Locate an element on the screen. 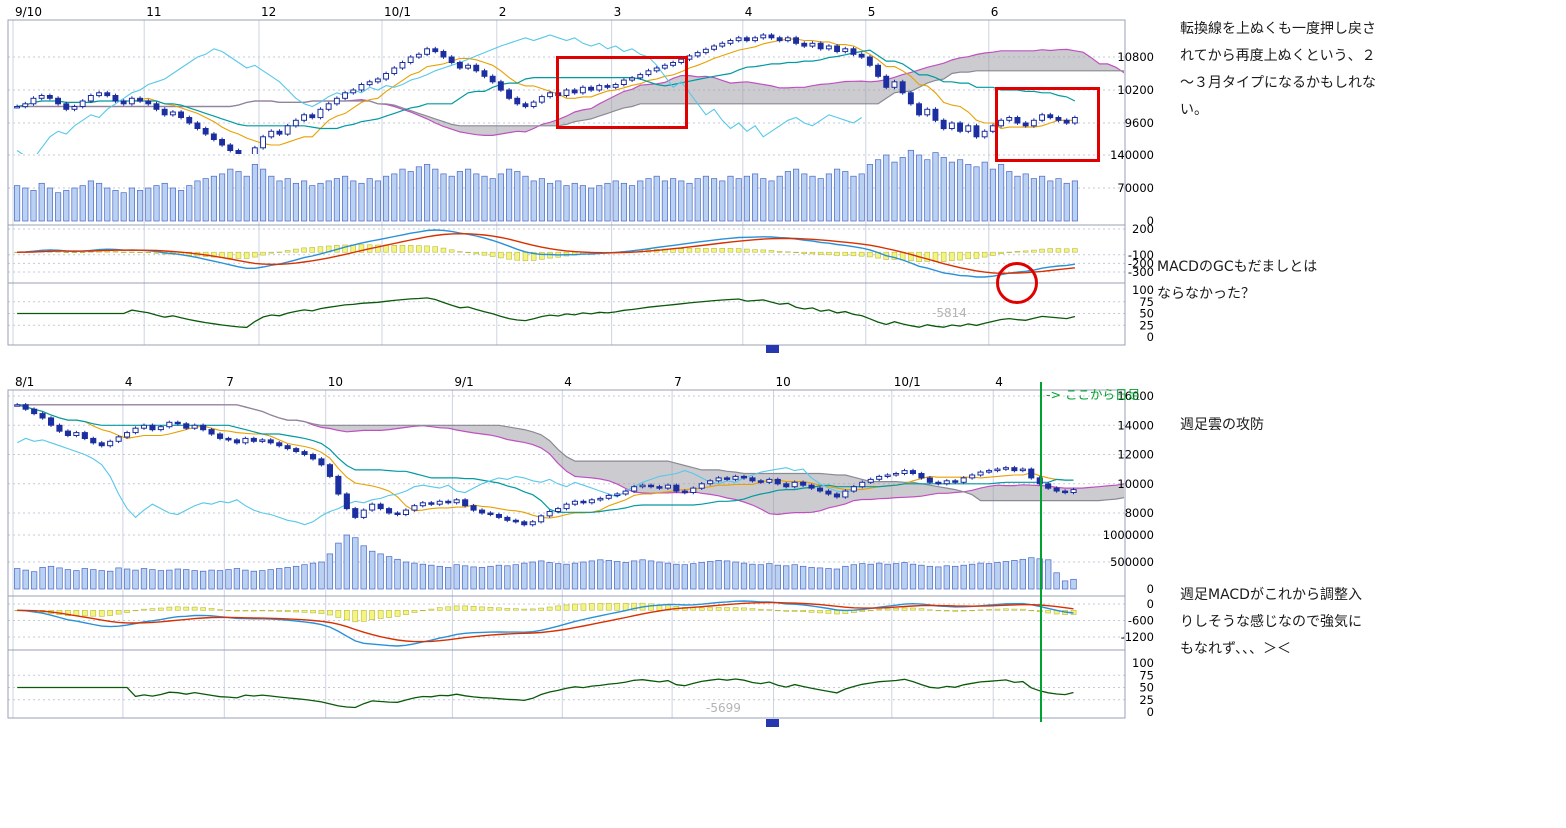  svg-text: 1000000 is located at coordinates (1128, 535).